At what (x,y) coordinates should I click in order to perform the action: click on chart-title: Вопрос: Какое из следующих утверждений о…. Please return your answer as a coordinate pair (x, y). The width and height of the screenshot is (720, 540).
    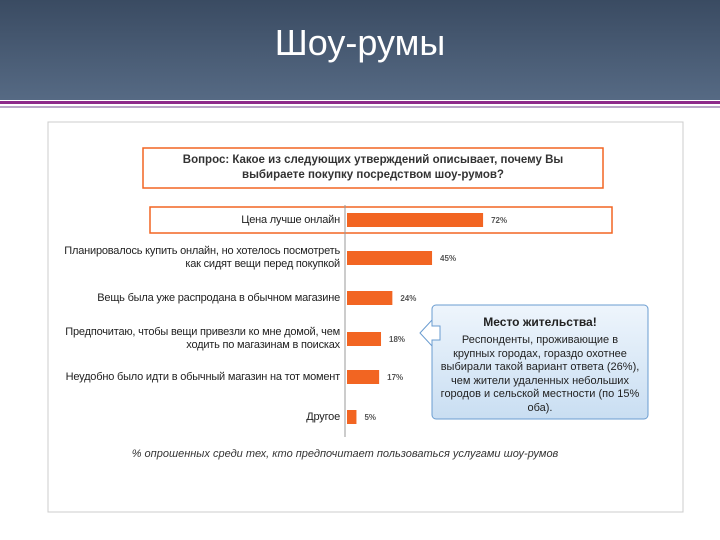
    Looking at the image, I should click on (373, 167).